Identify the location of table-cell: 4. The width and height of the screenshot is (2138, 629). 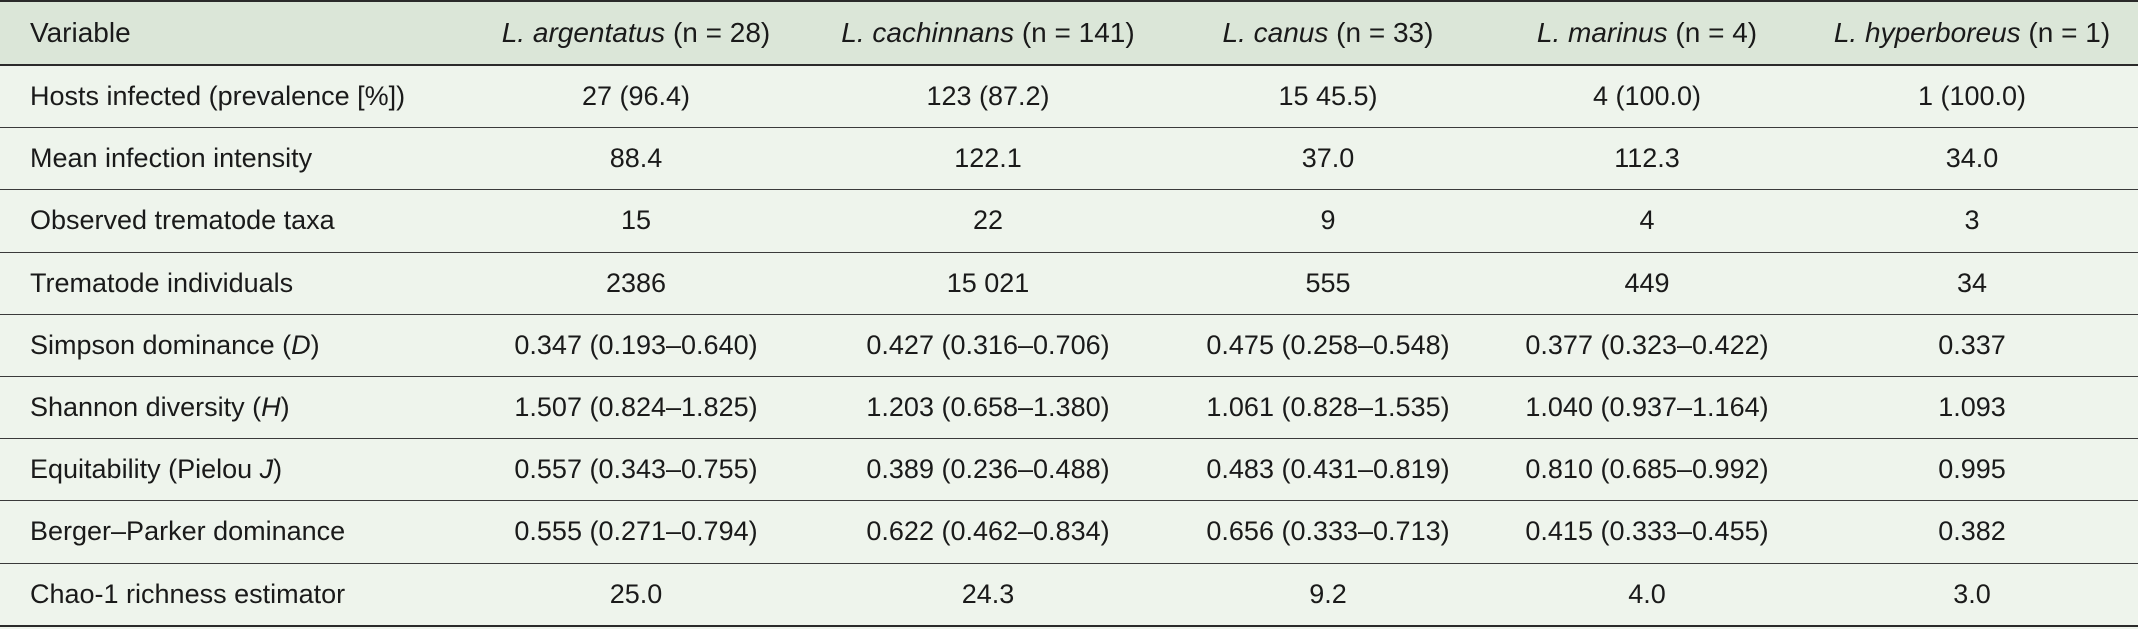
(1647, 220).